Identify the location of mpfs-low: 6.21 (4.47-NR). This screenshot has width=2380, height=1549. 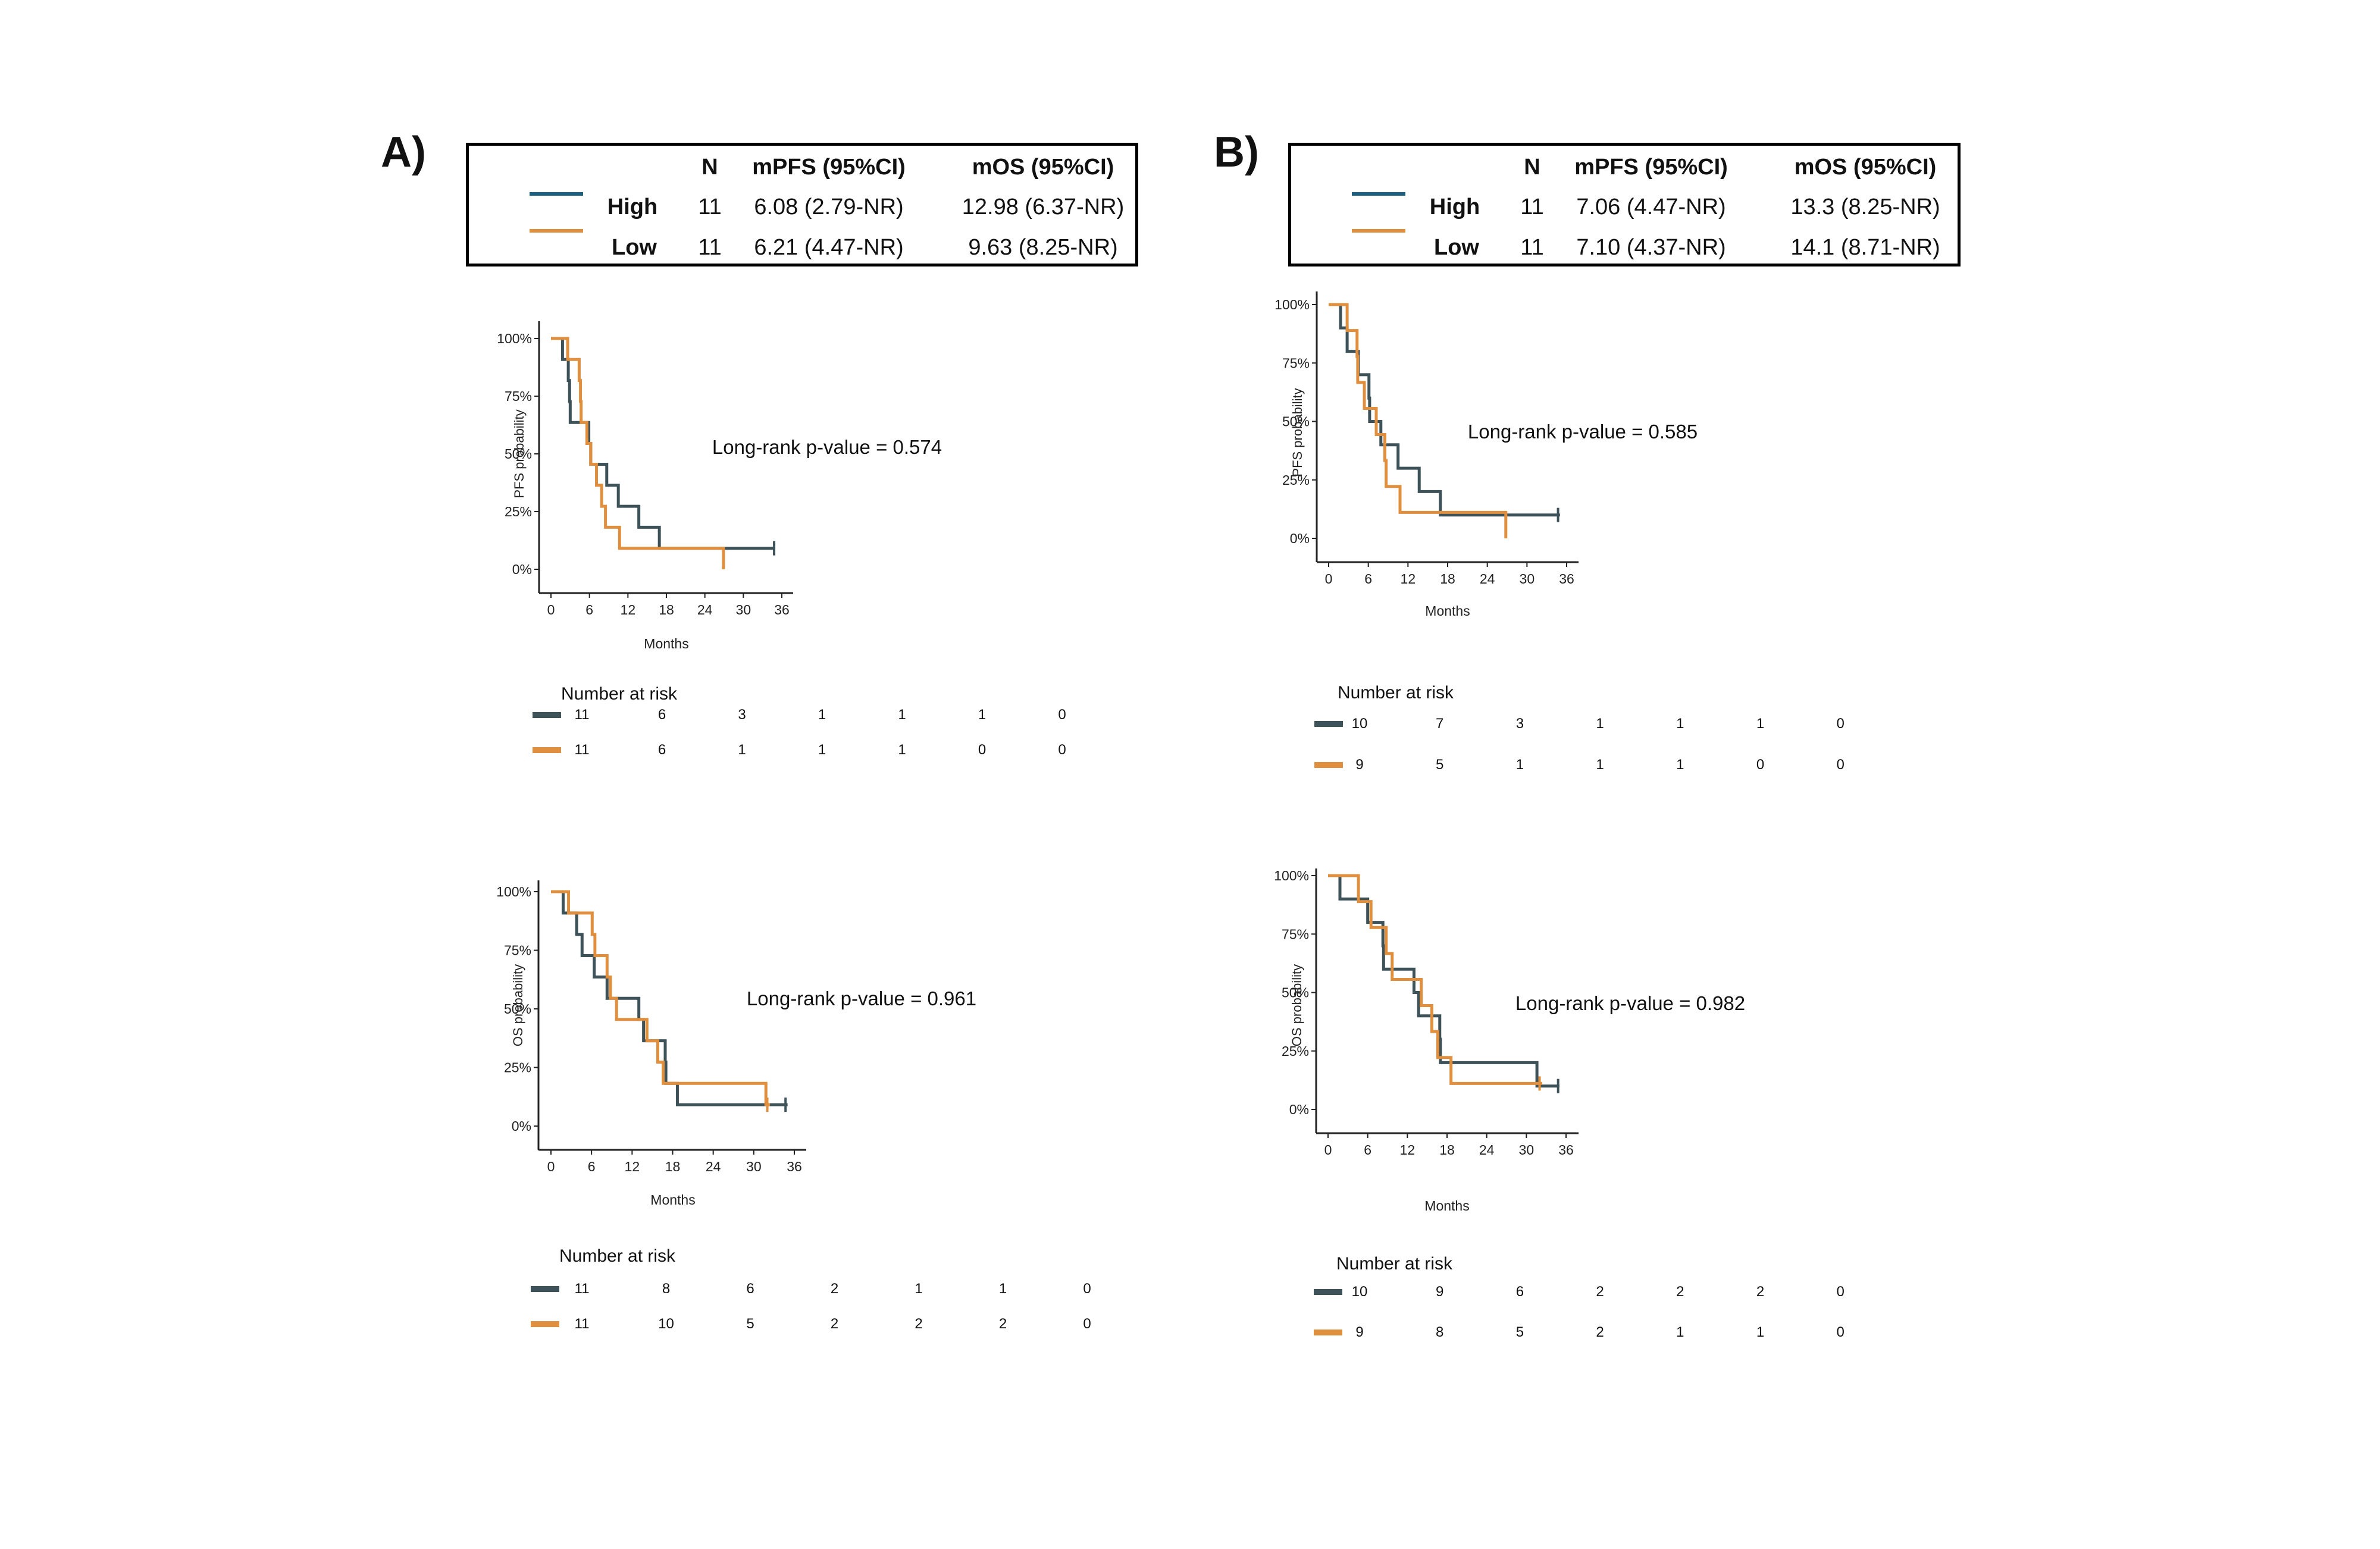
(829, 248).